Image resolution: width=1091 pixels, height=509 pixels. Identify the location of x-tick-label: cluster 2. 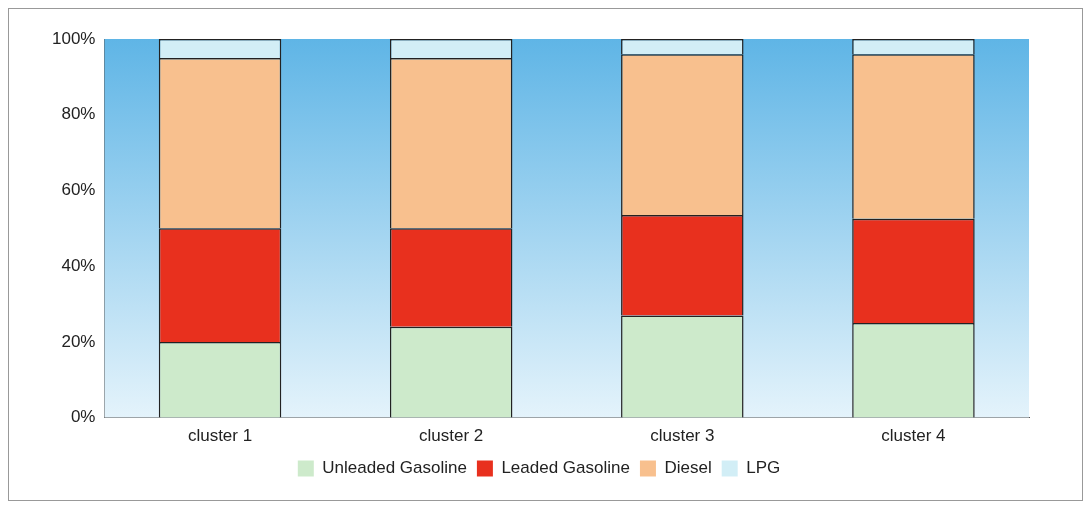
(451, 436).